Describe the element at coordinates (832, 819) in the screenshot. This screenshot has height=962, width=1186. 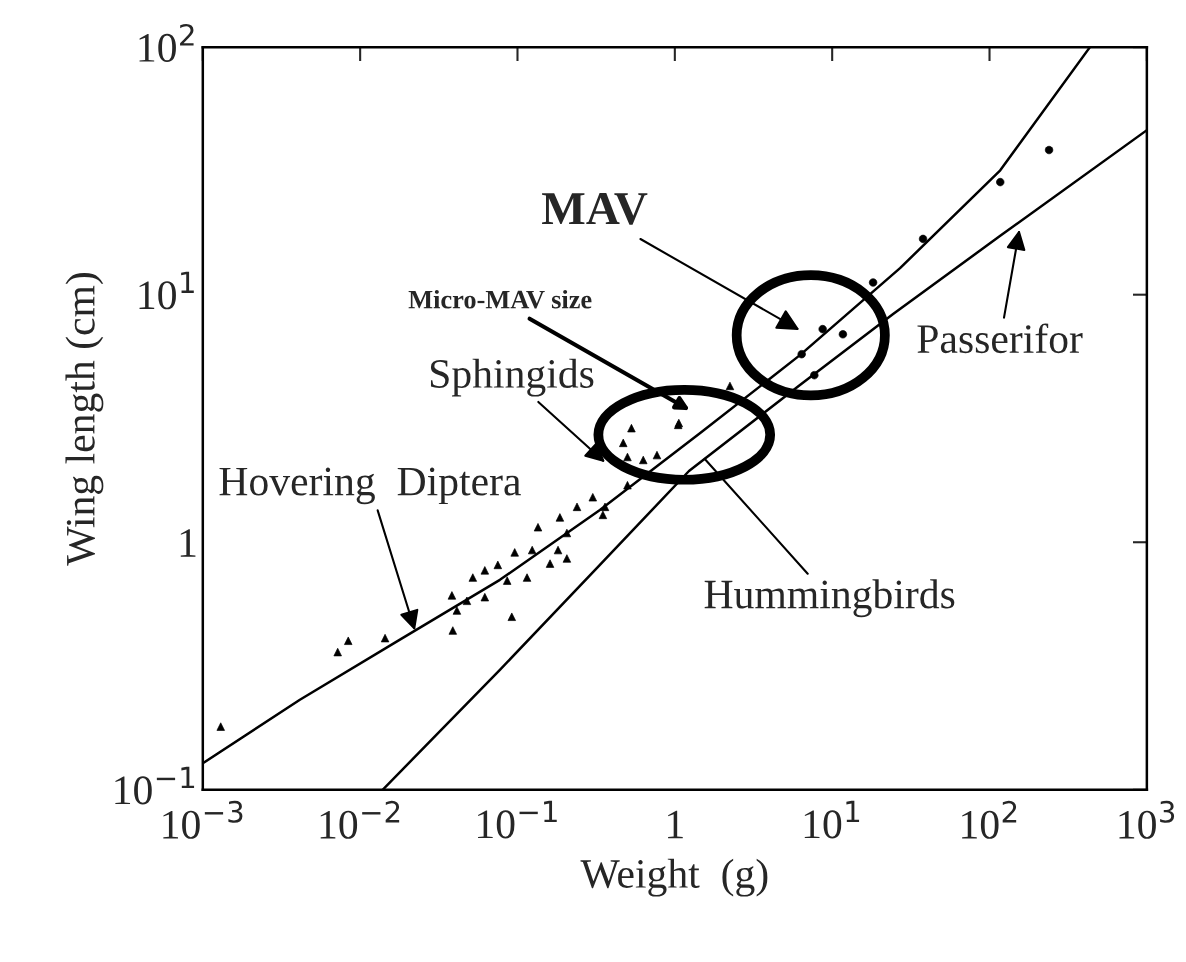
I see `x-tick-label: 10$^{1}$` at that location.